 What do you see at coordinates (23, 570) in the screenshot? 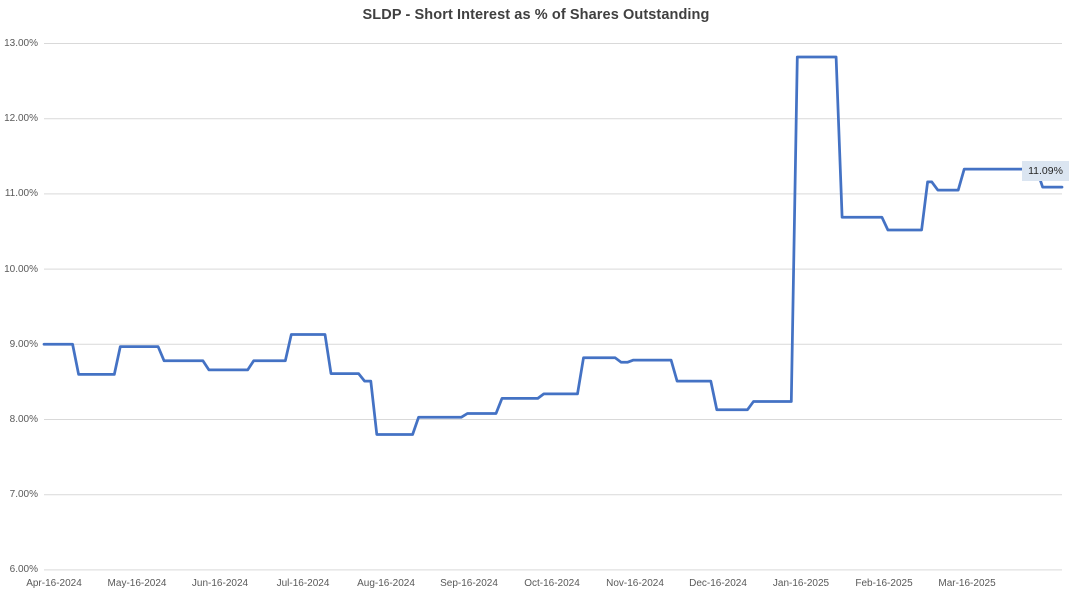
I see `y-tick-label: 6.00%` at bounding box center [23, 570].